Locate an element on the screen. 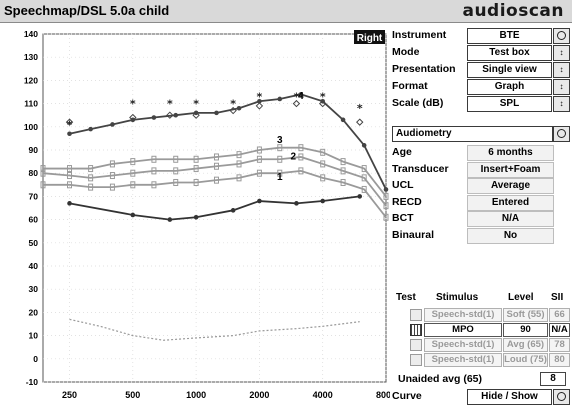  audiometry-field-value: N/A is located at coordinates (510, 219).